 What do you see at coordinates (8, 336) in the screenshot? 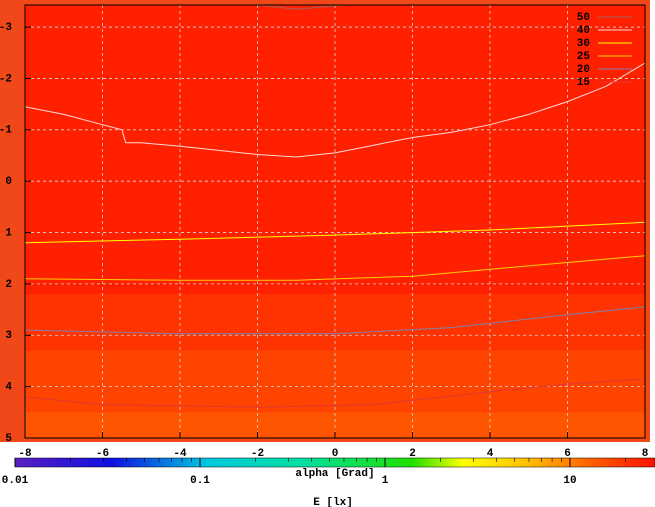
I see `y-tick-label: 3` at bounding box center [8, 336].